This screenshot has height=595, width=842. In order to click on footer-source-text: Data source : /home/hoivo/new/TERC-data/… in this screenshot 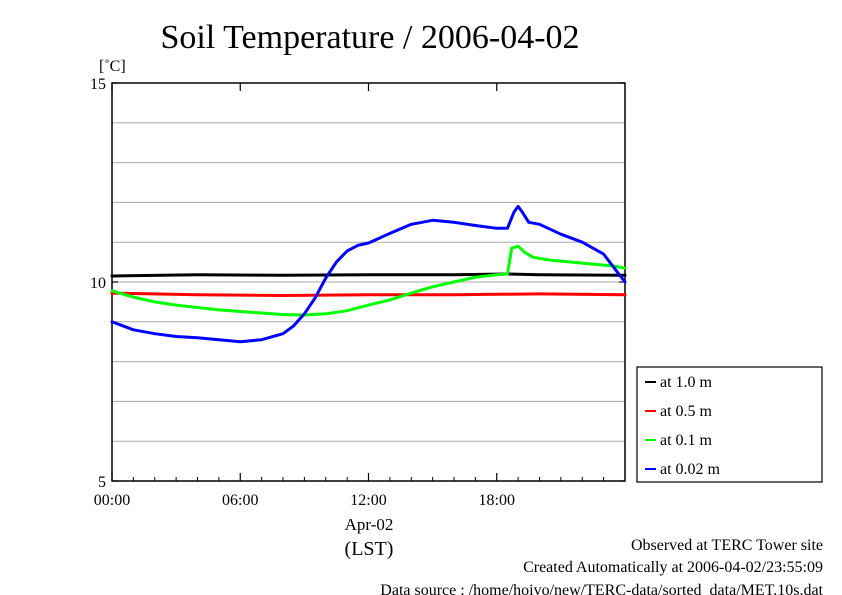, I will do `click(601, 588)`.